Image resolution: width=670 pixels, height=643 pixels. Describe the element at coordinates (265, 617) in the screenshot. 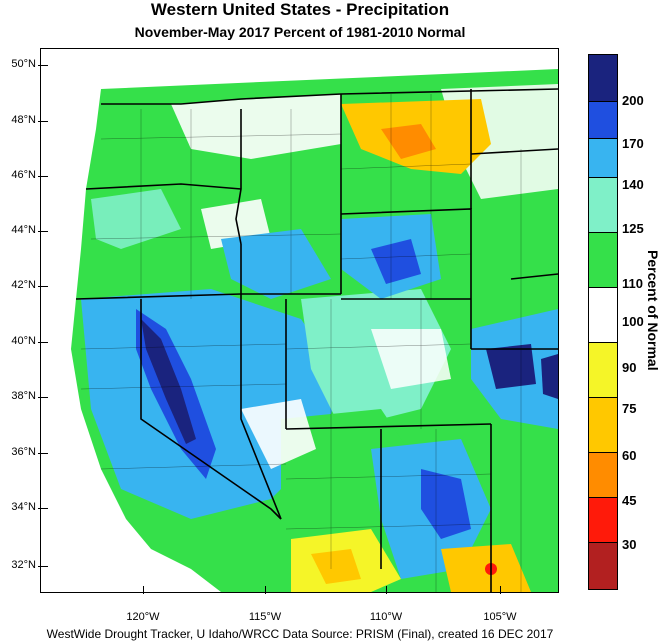

I see `lon-label-115: 115°W` at that location.